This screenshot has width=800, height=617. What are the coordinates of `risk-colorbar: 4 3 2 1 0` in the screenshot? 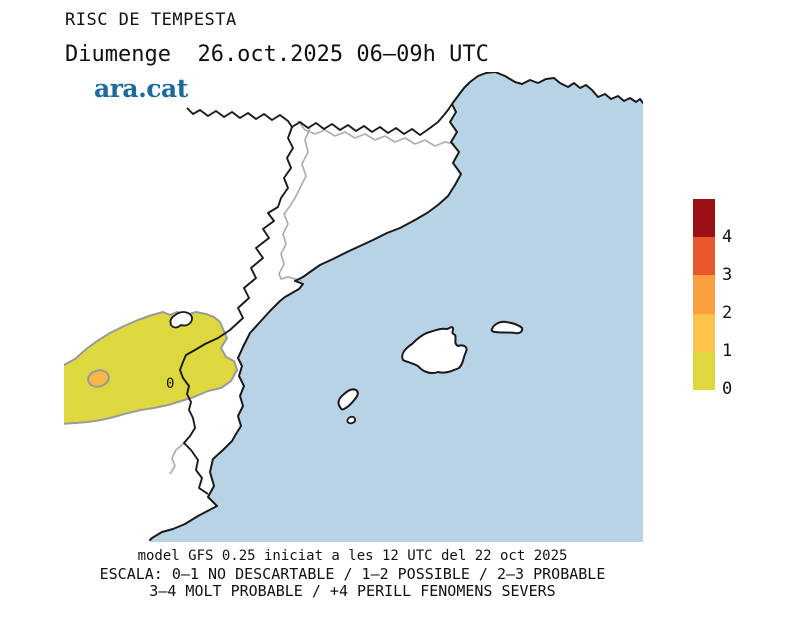 It's located at (712, 298).